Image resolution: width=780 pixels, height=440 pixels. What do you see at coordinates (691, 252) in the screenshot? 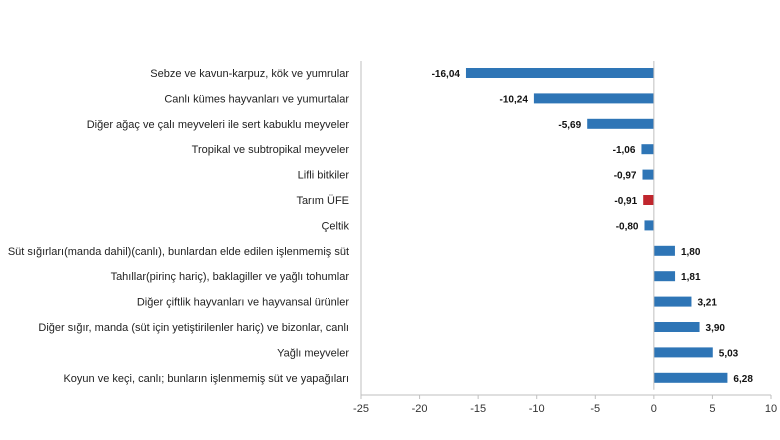
I see `data-label: 1,80` at bounding box center [691, 252].